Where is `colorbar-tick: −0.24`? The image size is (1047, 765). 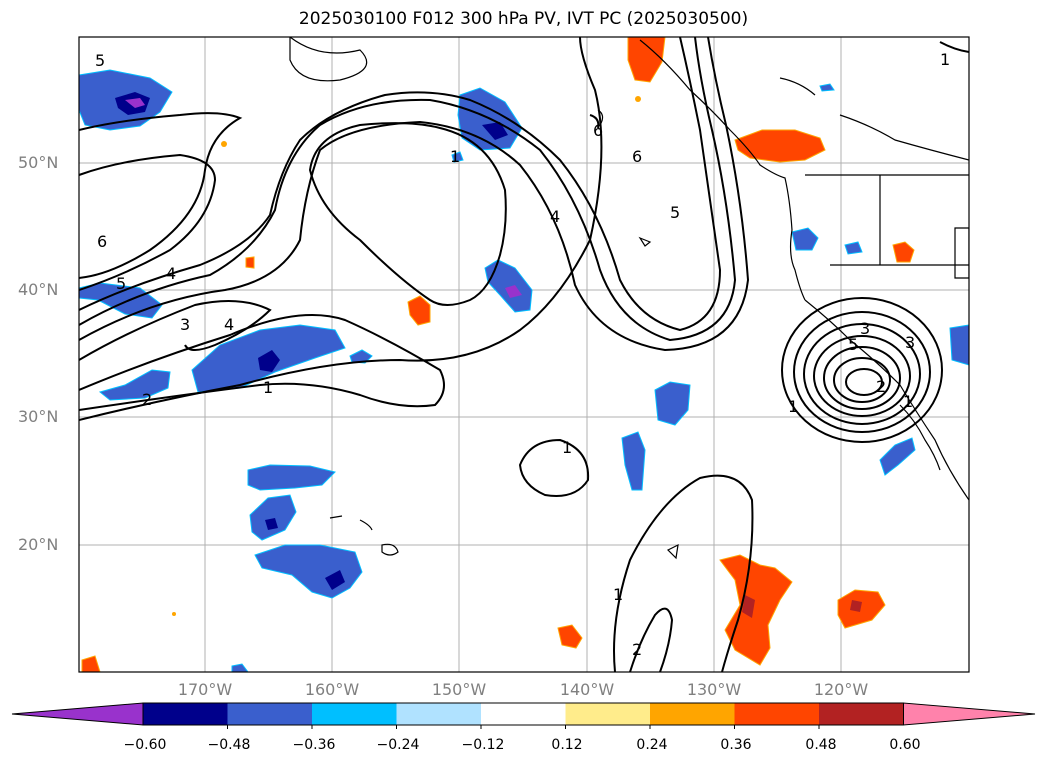 colorbar-tick: −0.24 is located at coordinates (398, 745).